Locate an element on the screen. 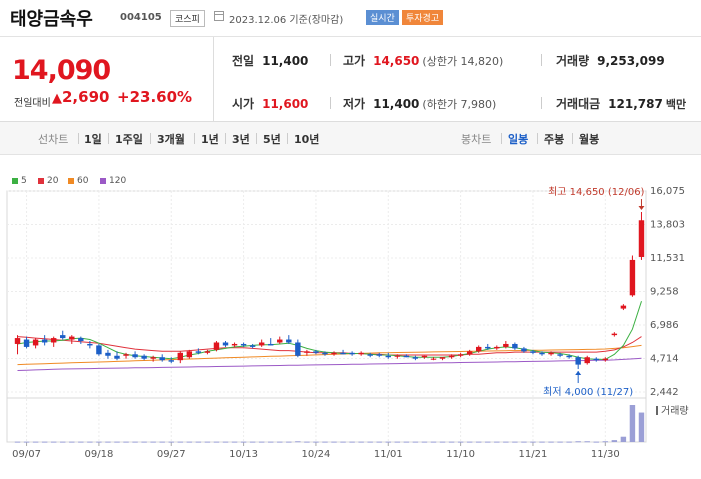 The image size is (701, 479). upper-limit: (상한가 14,820) is located at coordinates (463, 61).